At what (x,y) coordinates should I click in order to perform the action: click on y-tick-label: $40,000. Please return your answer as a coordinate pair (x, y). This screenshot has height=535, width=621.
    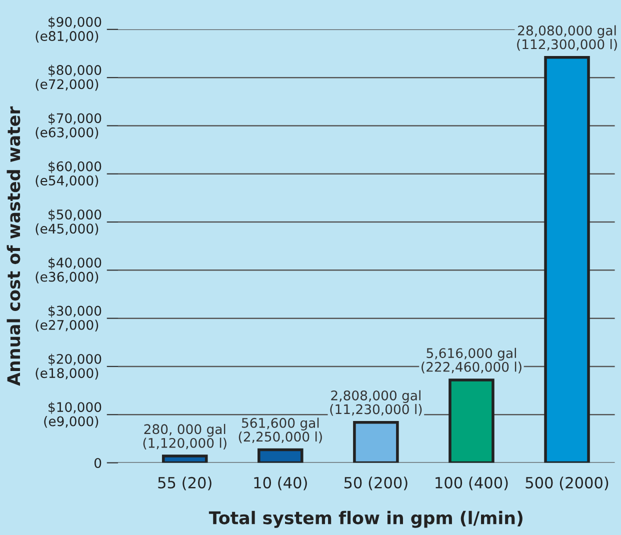
    Looking at the image, I should click on (75, 263).